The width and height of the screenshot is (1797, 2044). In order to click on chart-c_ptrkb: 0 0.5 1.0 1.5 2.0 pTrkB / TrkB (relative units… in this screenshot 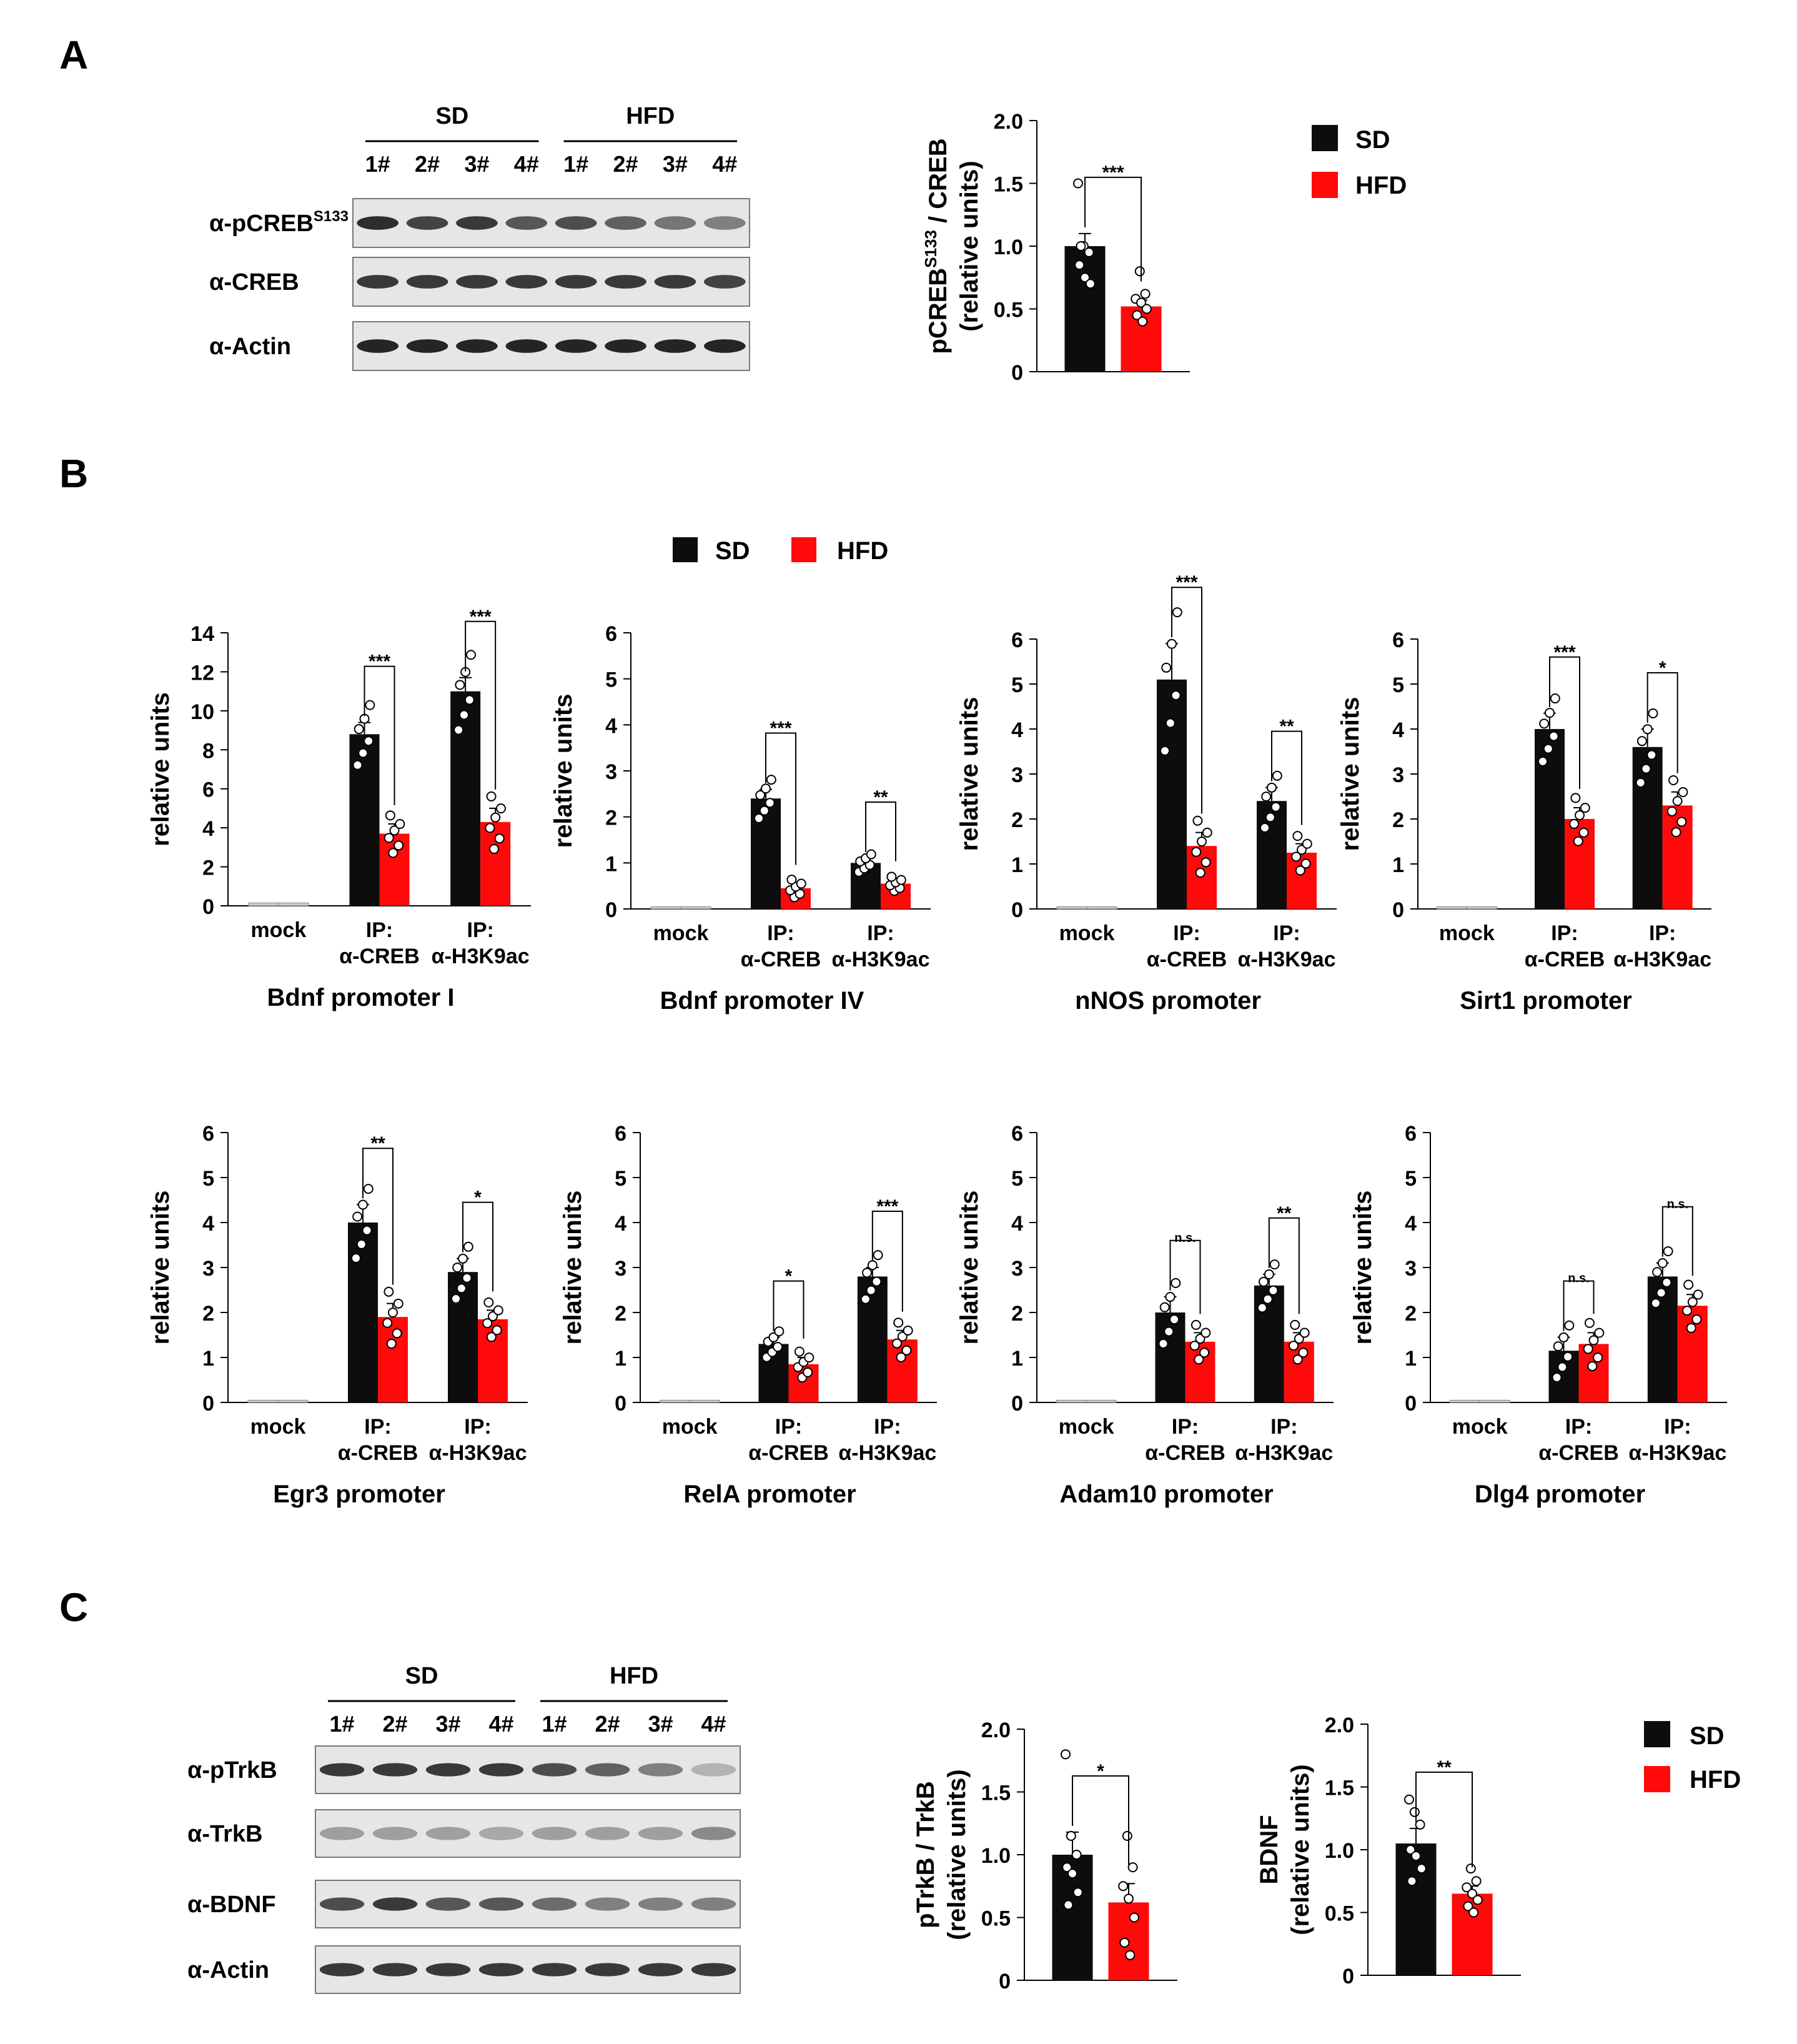, I will do `click(1044, 1856)`.